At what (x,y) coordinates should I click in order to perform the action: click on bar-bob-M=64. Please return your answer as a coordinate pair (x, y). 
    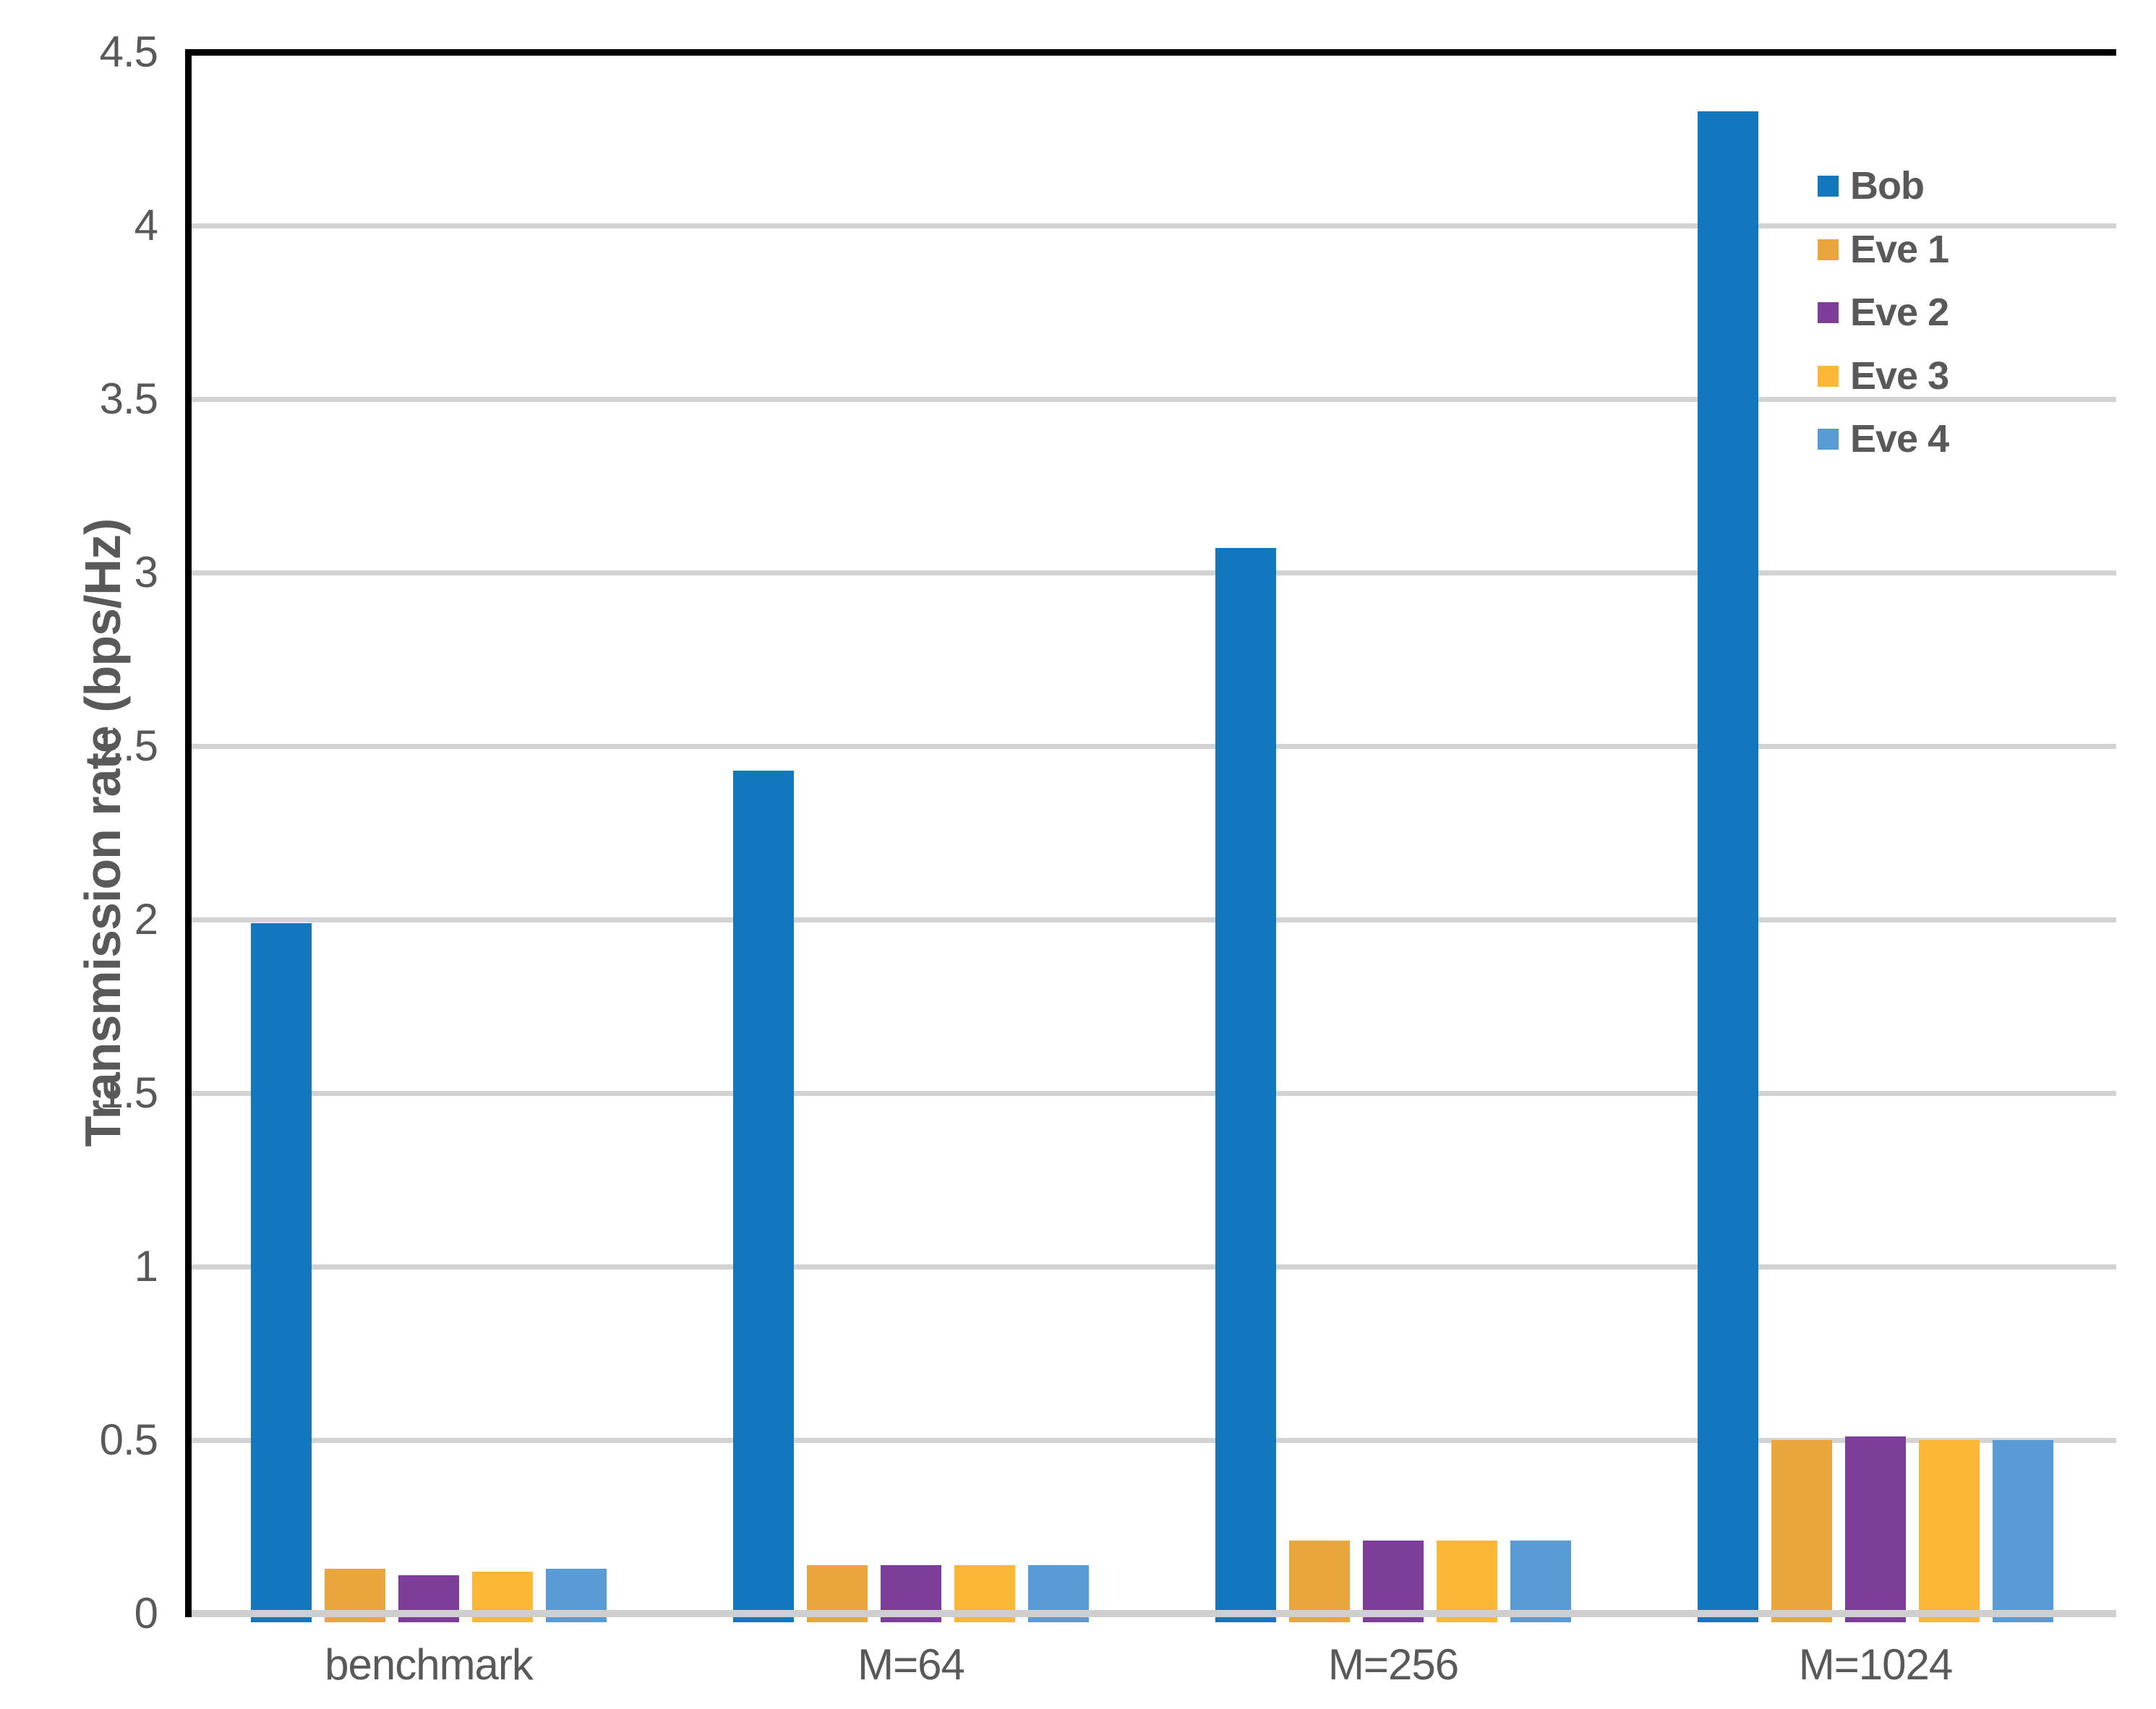
    Looking at the image, I should click on (763, 1196).